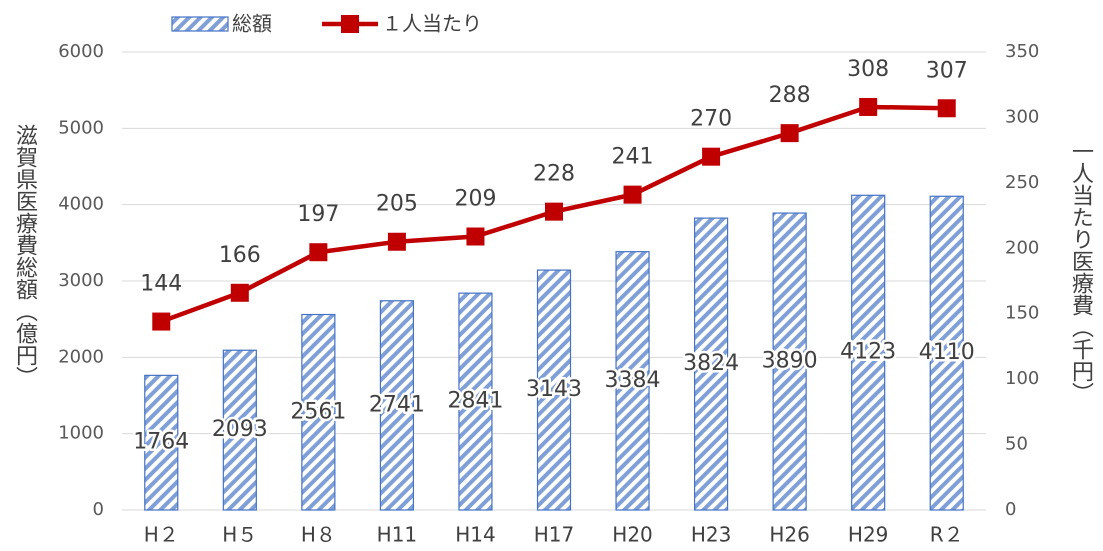 The width and height of the screenshot is (1103, 551). What do you see at coordinates (81, 280) in the screenshot?
I see `y-tick-label: 3000` at bounding box center [81, 280].